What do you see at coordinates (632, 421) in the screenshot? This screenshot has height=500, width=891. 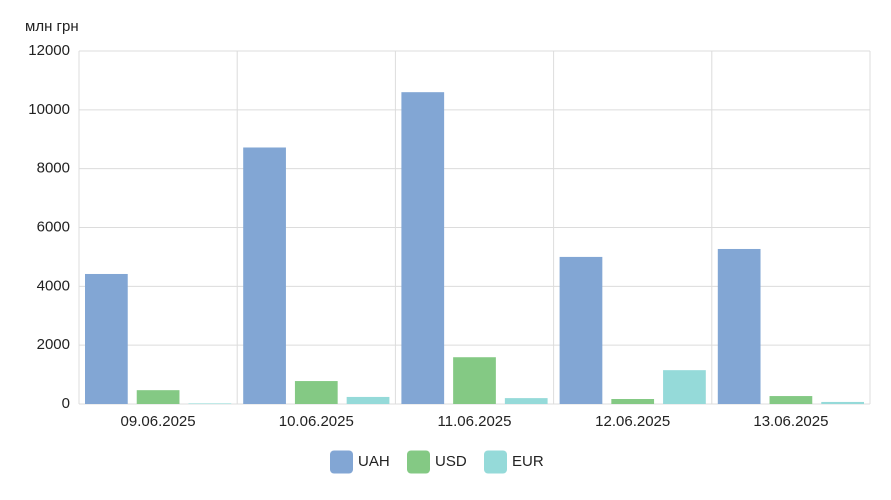 I see `x-tick-label: 12.06.2025` at bounding box center [632, 421].